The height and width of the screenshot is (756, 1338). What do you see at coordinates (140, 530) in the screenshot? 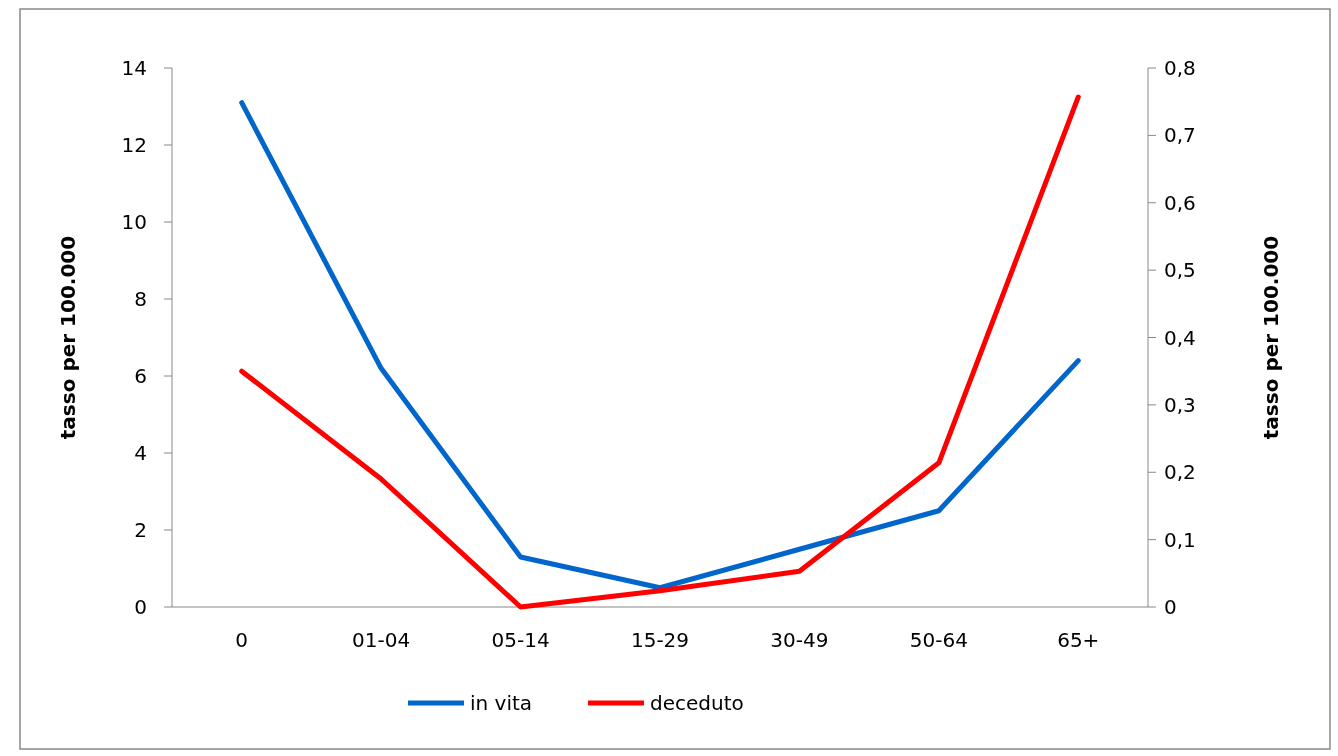
I see `y-tick-label: 2` at bounding box center [140, 530].